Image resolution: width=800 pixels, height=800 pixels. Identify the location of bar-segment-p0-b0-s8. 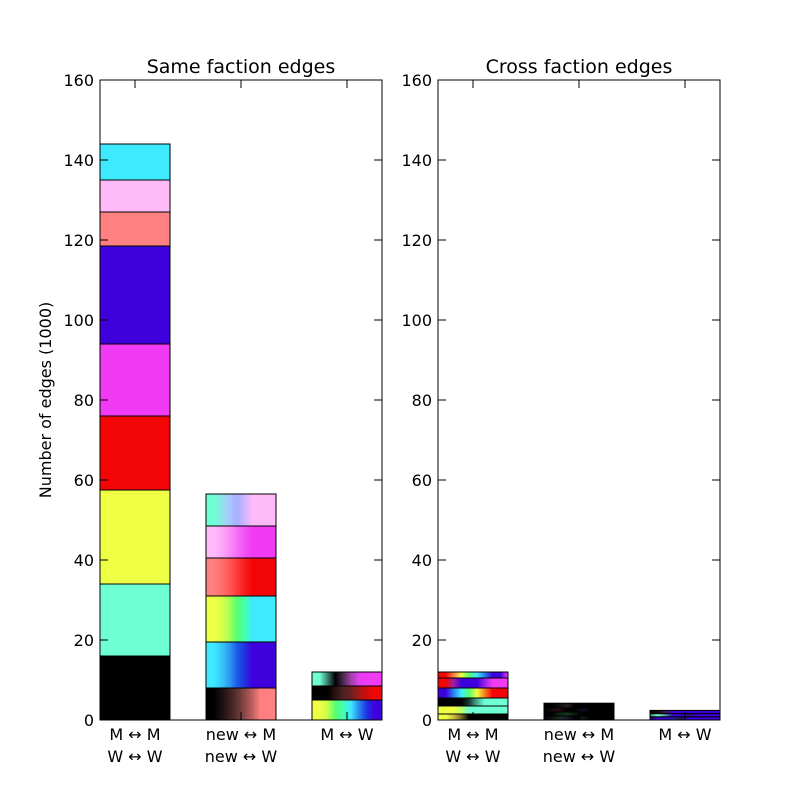
(135, 162).